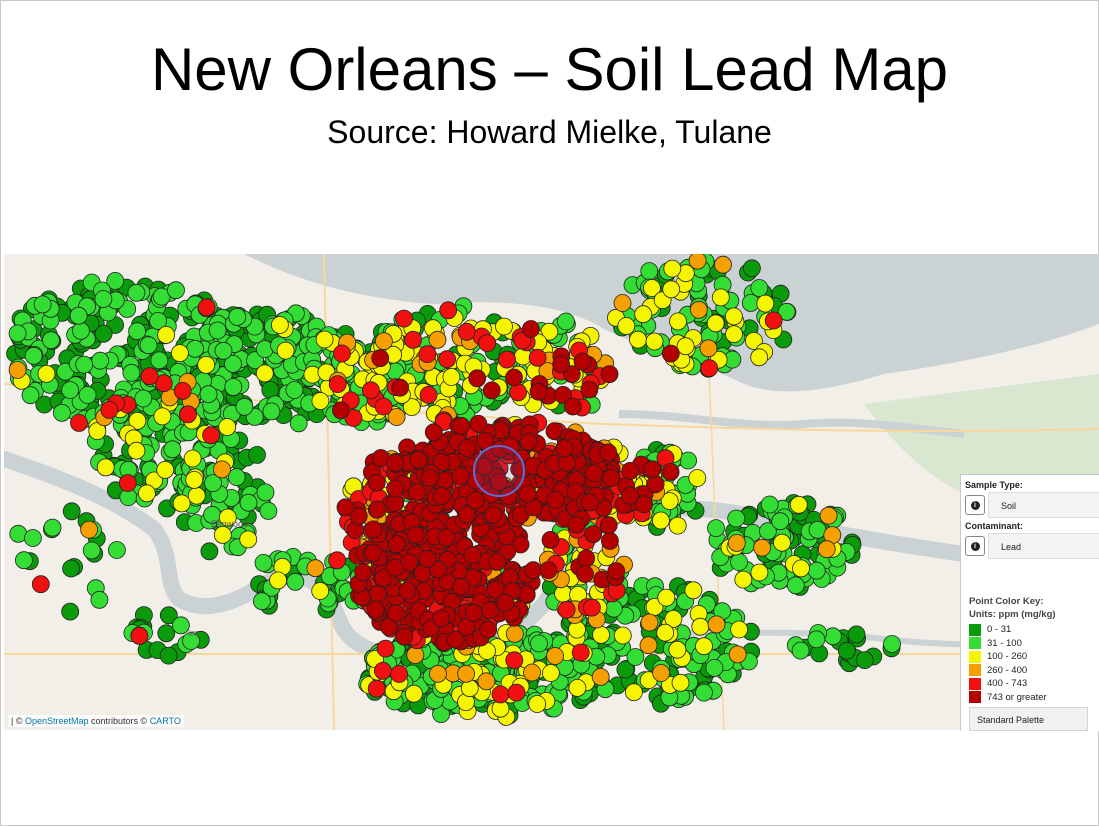 This screenshot has height=826, width=1099. What do you see at coordinates (165, 721) in the screenshot?
I see `carto-link: CARTO` at bounding box center [165, 721].